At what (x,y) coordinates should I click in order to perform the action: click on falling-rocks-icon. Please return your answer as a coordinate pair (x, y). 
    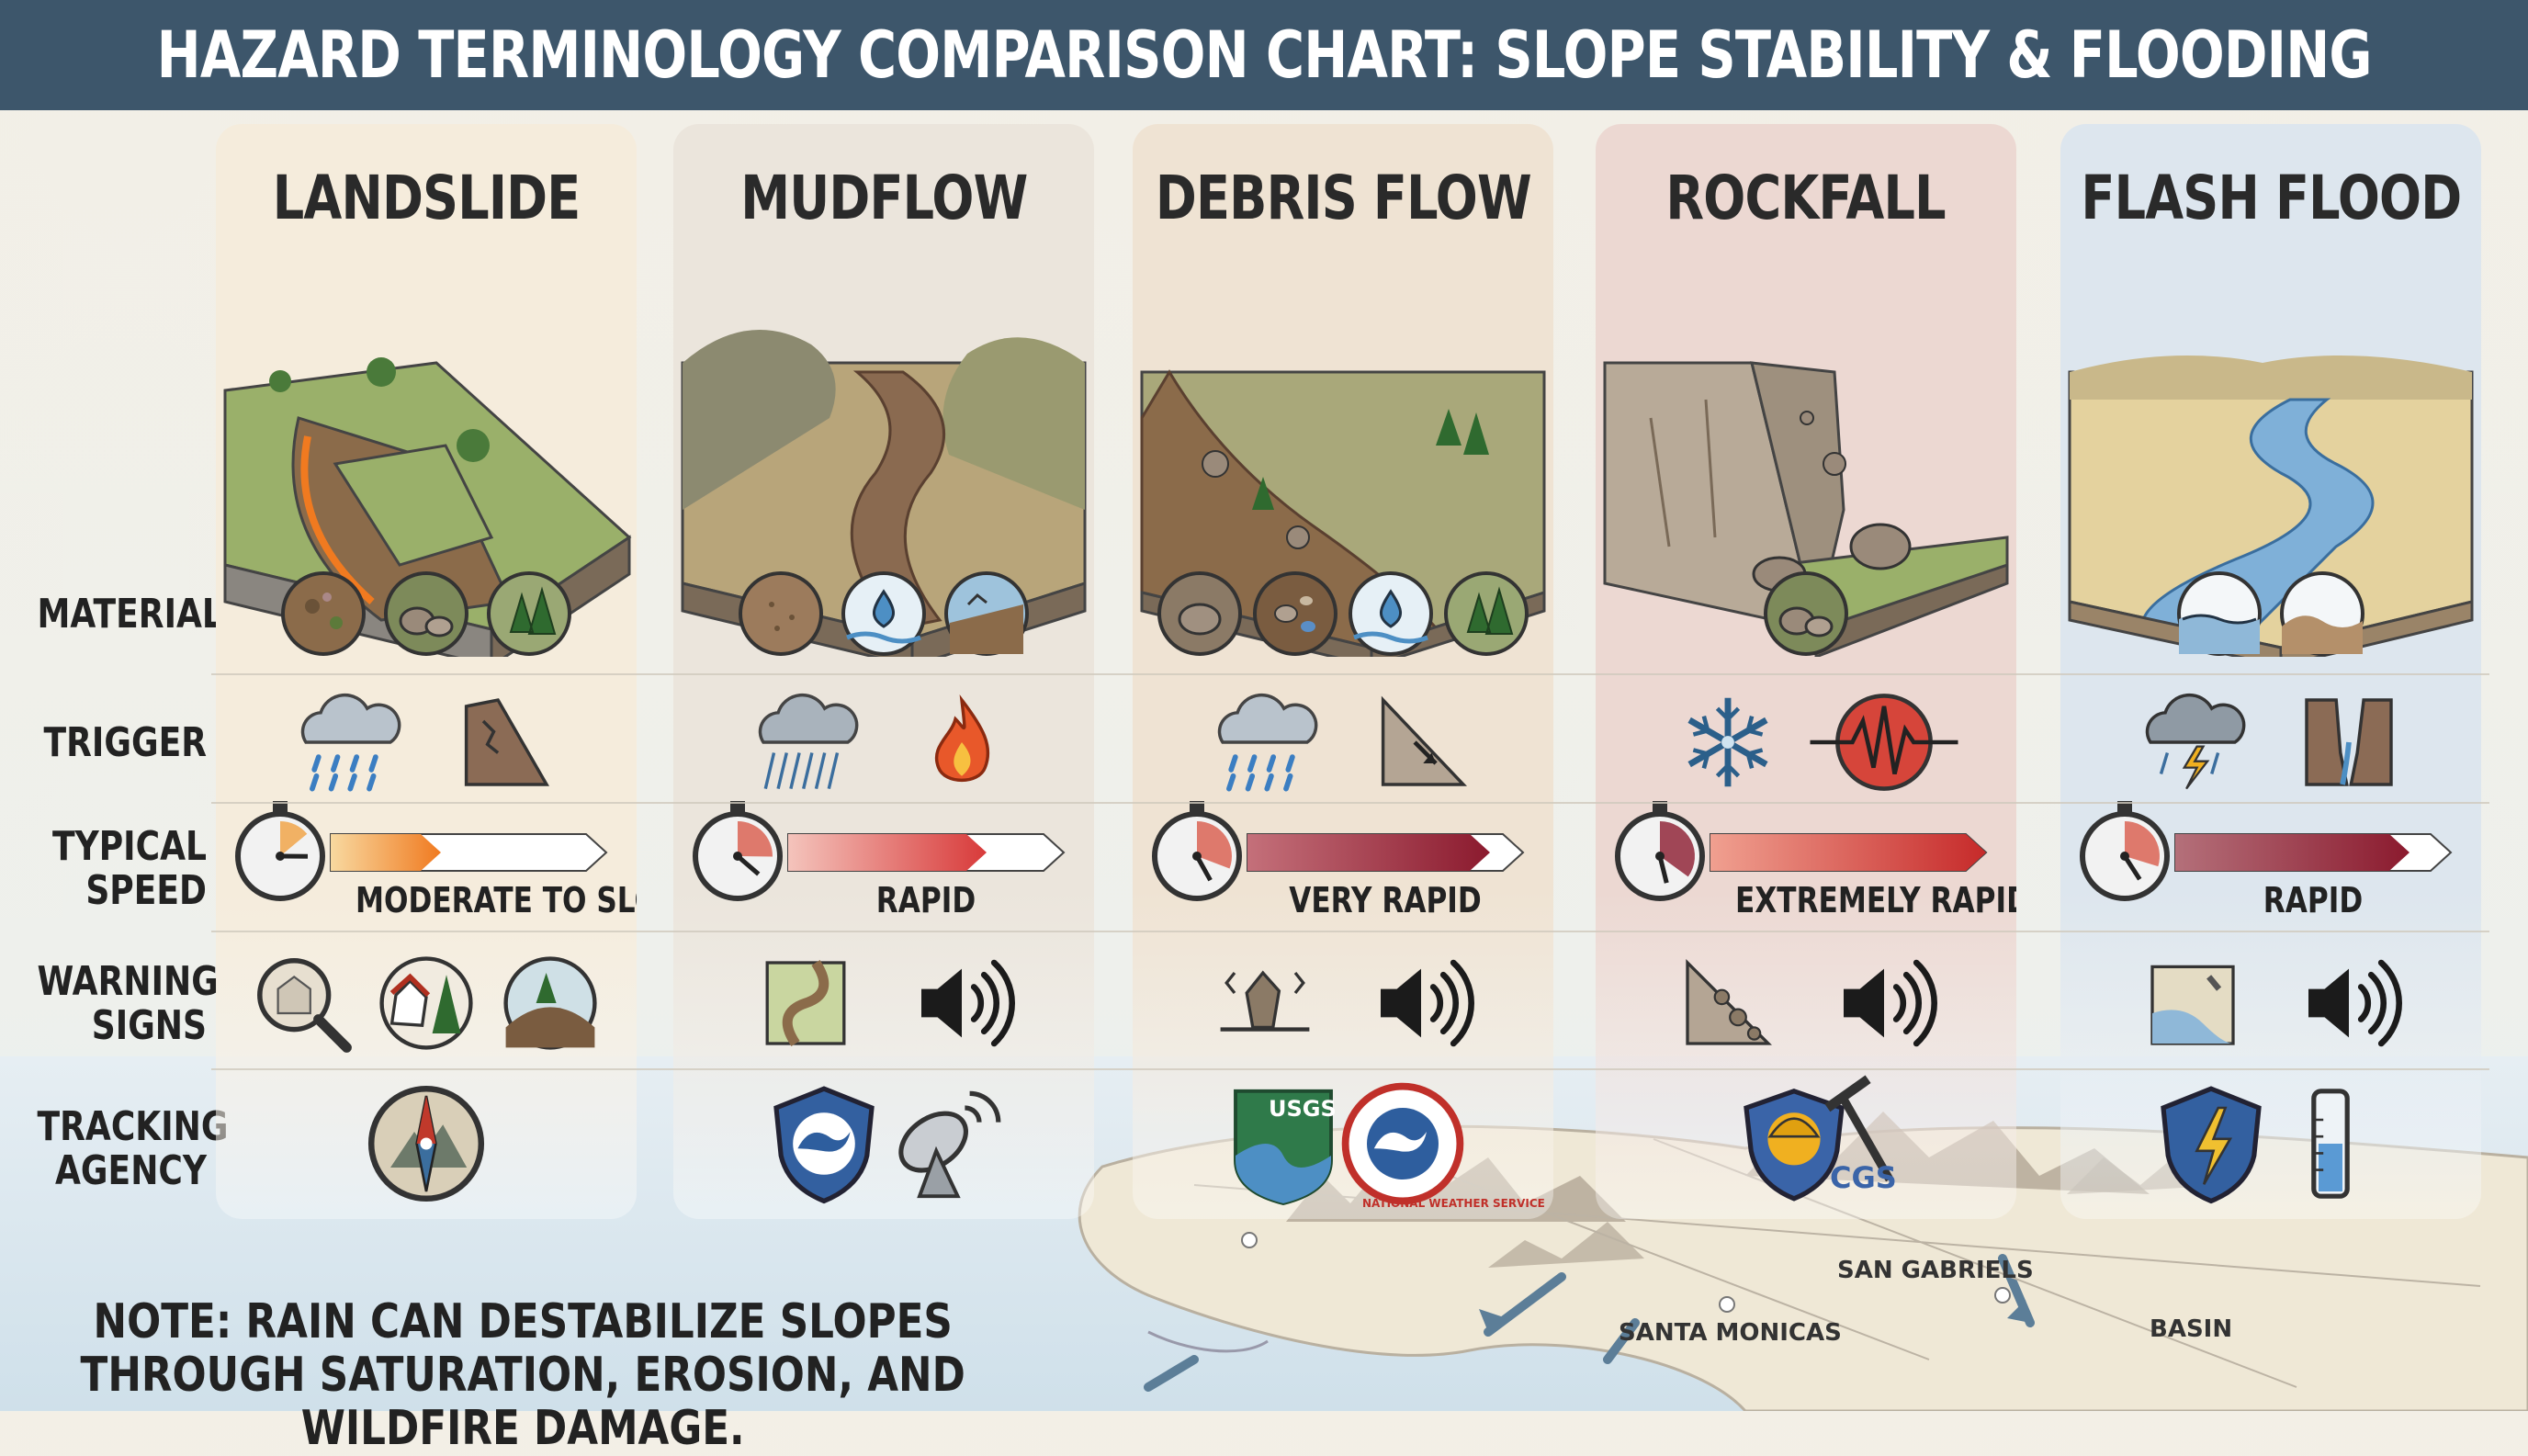
    Looking at the image, I should click on (1729, 1002).